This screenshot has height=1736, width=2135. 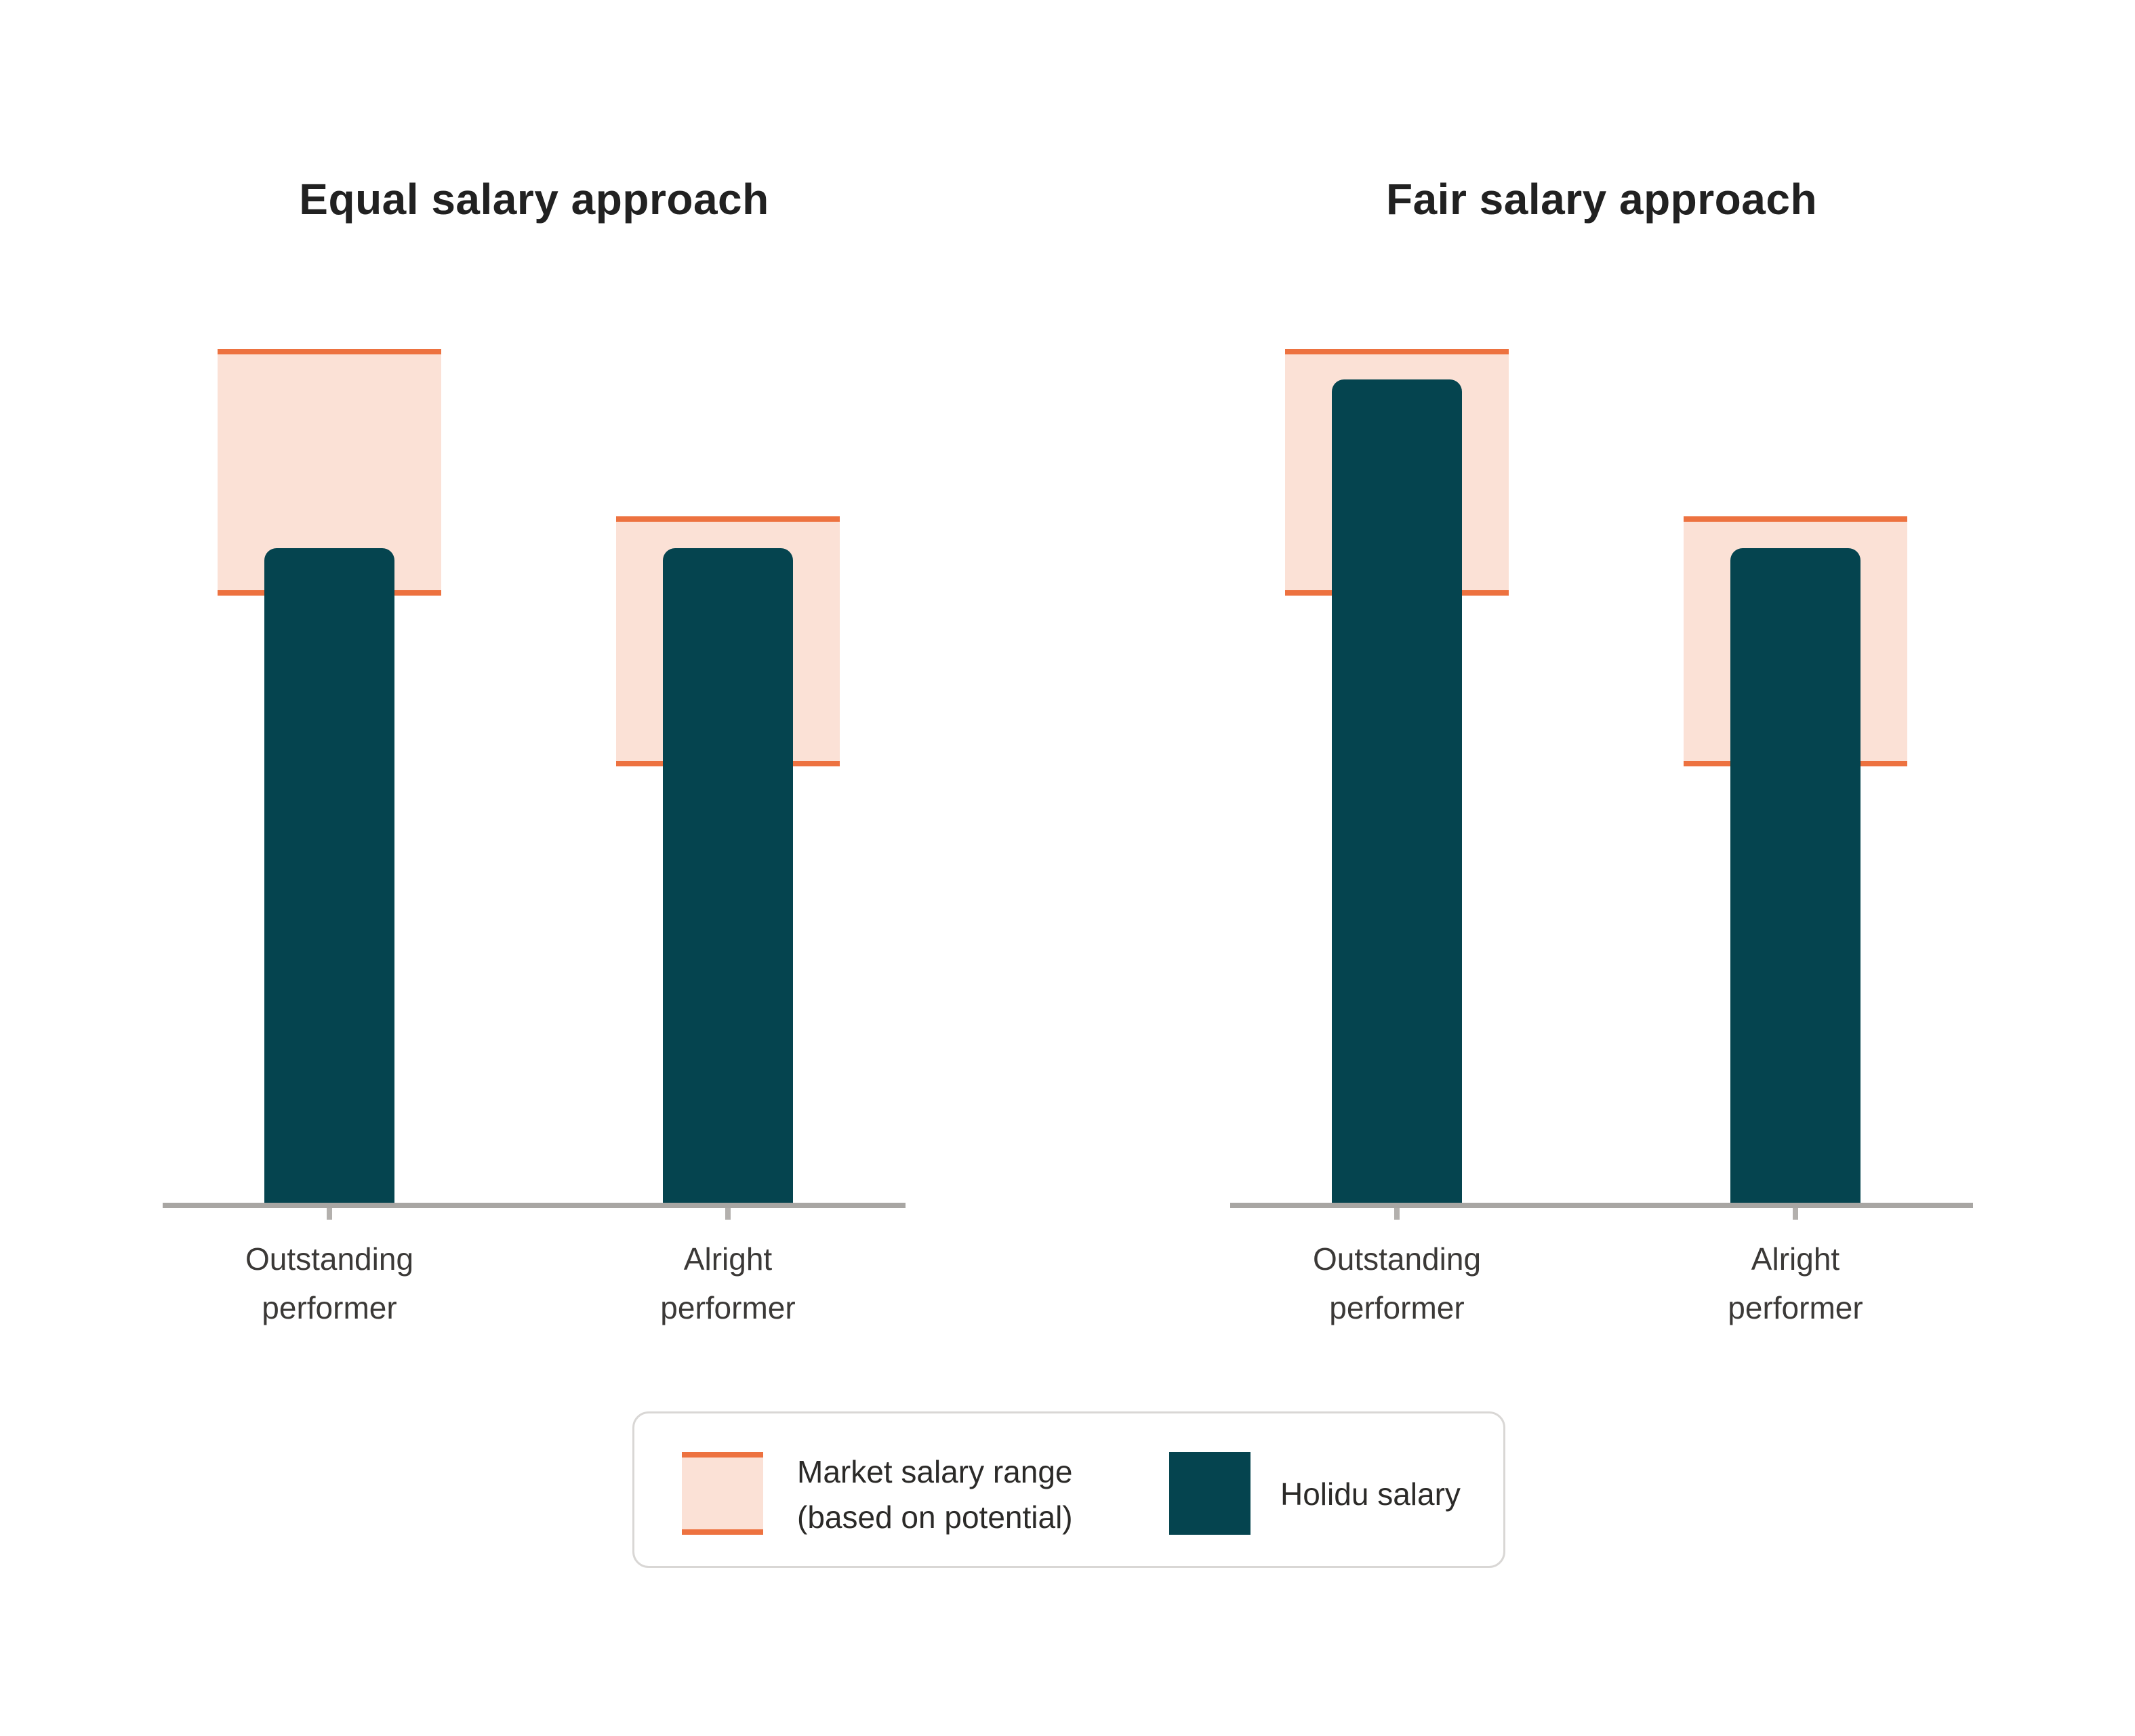 What do you see at coordinates (935, 1517) in the screenshot?
I see `legend-label-line: (based on potential)` at bounding box center [935, 1517].